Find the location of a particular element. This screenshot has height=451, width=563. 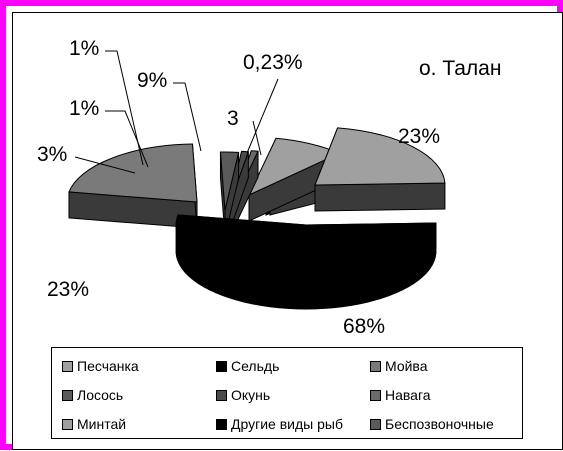

legend-label: Навага is located at coordinates (408, 395).